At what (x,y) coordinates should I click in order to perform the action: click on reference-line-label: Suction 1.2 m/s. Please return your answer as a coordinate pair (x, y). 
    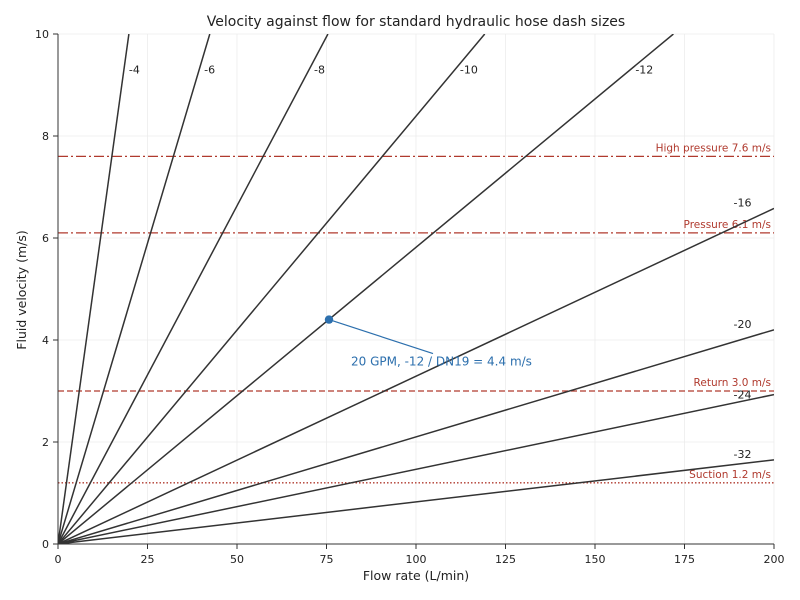
    Looking at the image, I should click on (730, 475).